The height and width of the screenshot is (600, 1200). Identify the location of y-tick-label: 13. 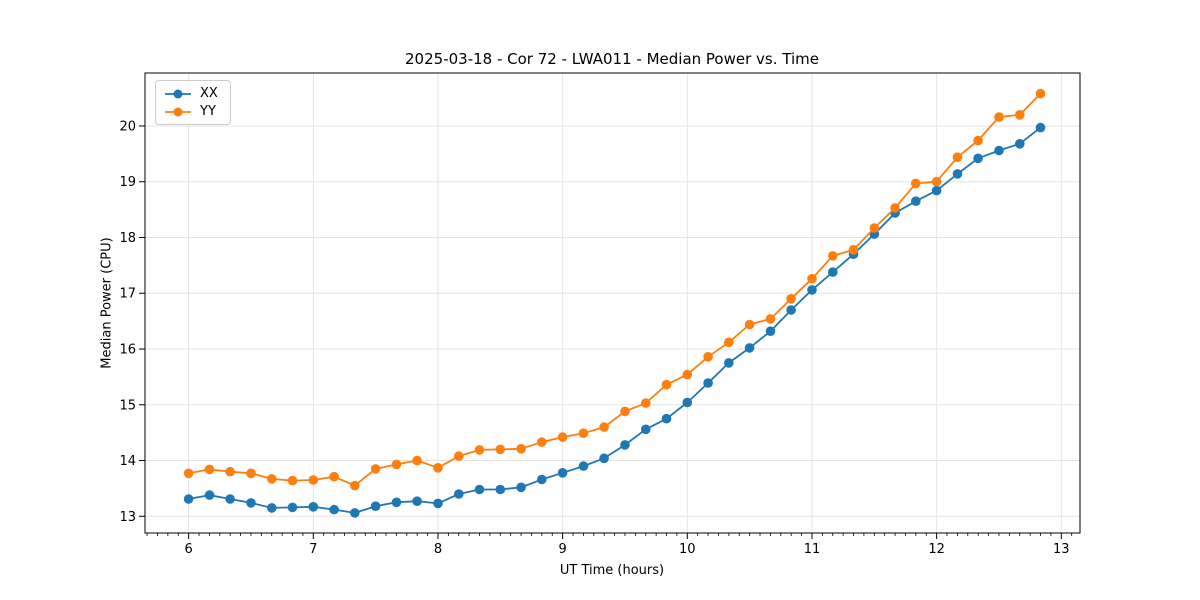
(127, 517).